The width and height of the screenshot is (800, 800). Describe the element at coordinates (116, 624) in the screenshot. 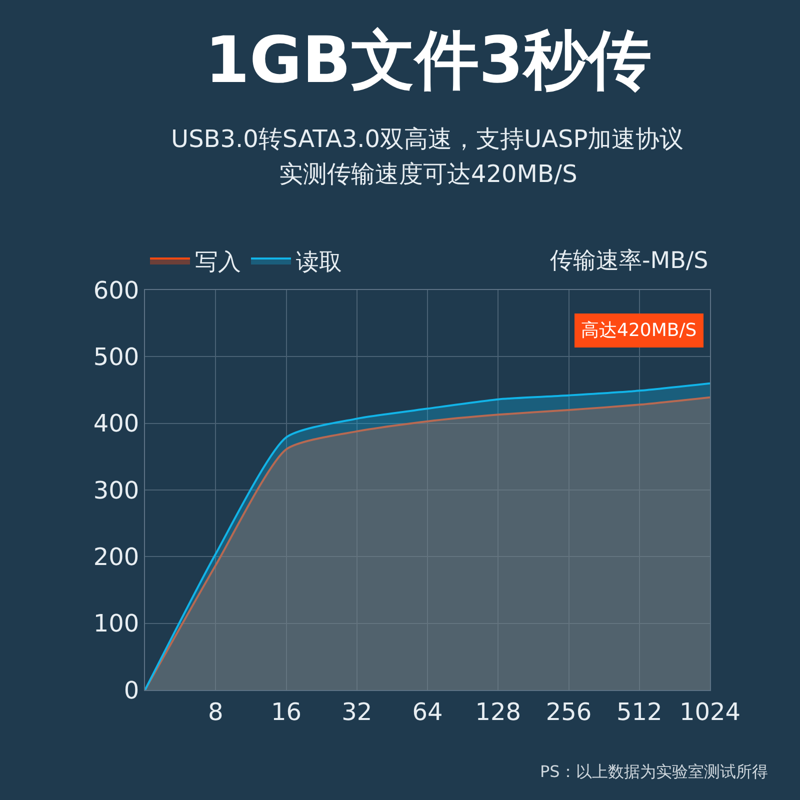

I see `y-tick-label: 100` at that location.